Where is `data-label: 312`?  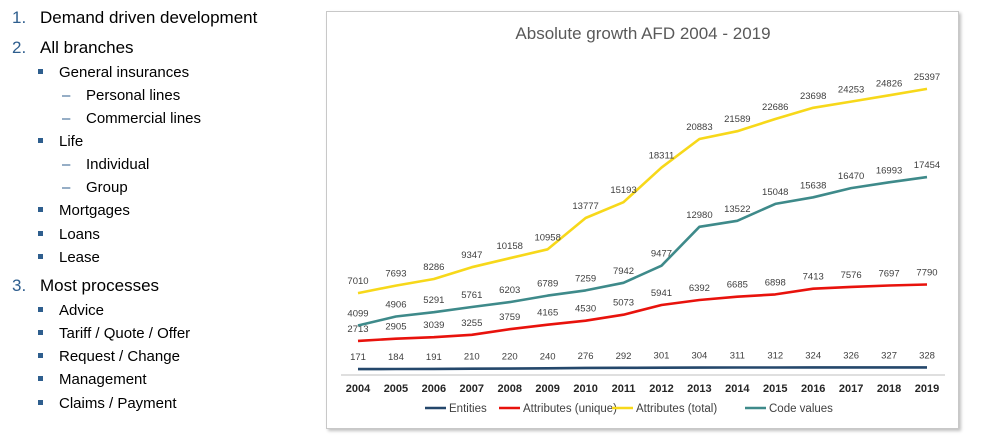 data-label: 312 is located at coordinates (775, 356).